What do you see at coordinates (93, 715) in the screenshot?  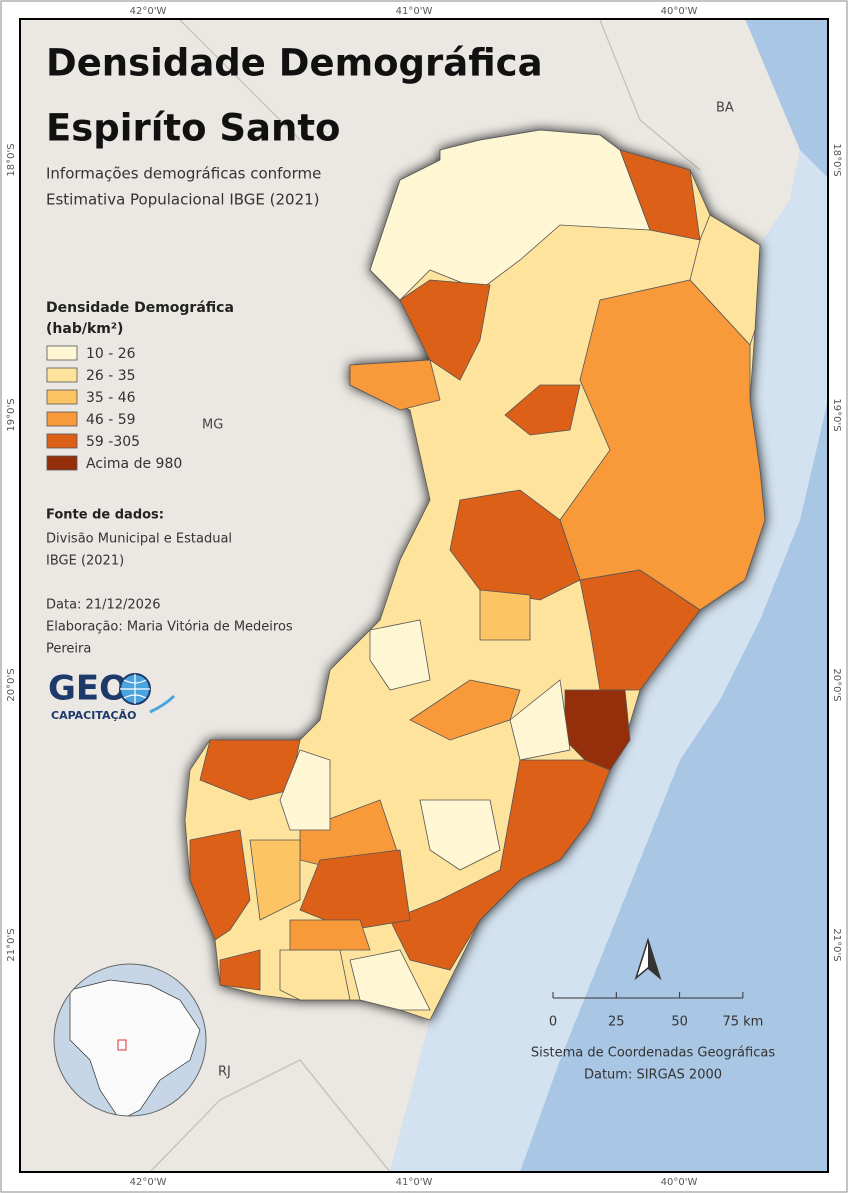 I see `logo-sub: CAPACITAÇÃO` at bounding box center [93, 715].